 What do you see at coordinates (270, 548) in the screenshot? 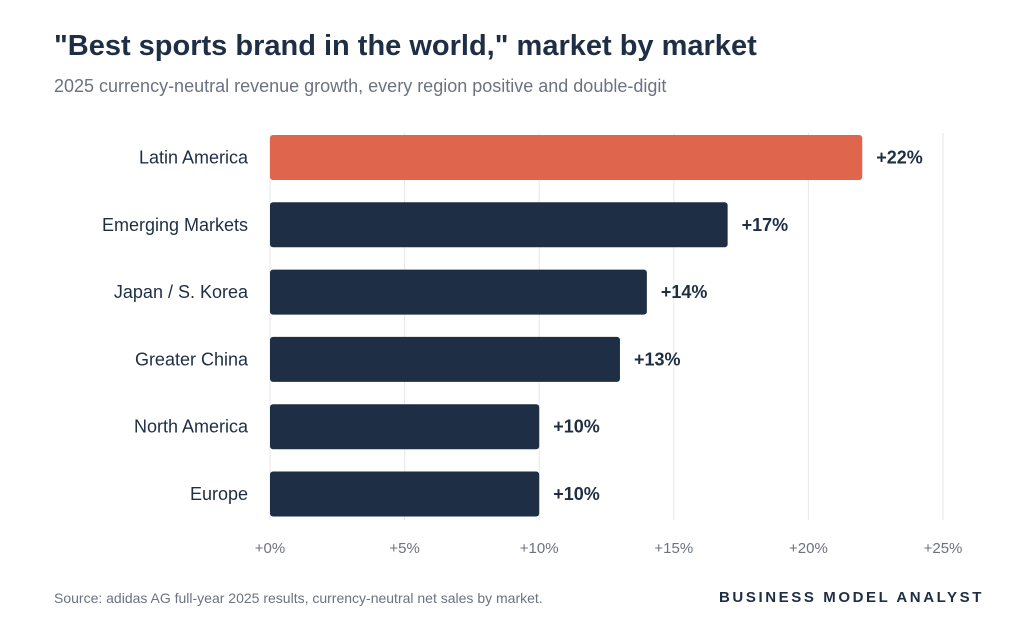
I see `x-tick-label: +0%` at bounding box center [270, 548].